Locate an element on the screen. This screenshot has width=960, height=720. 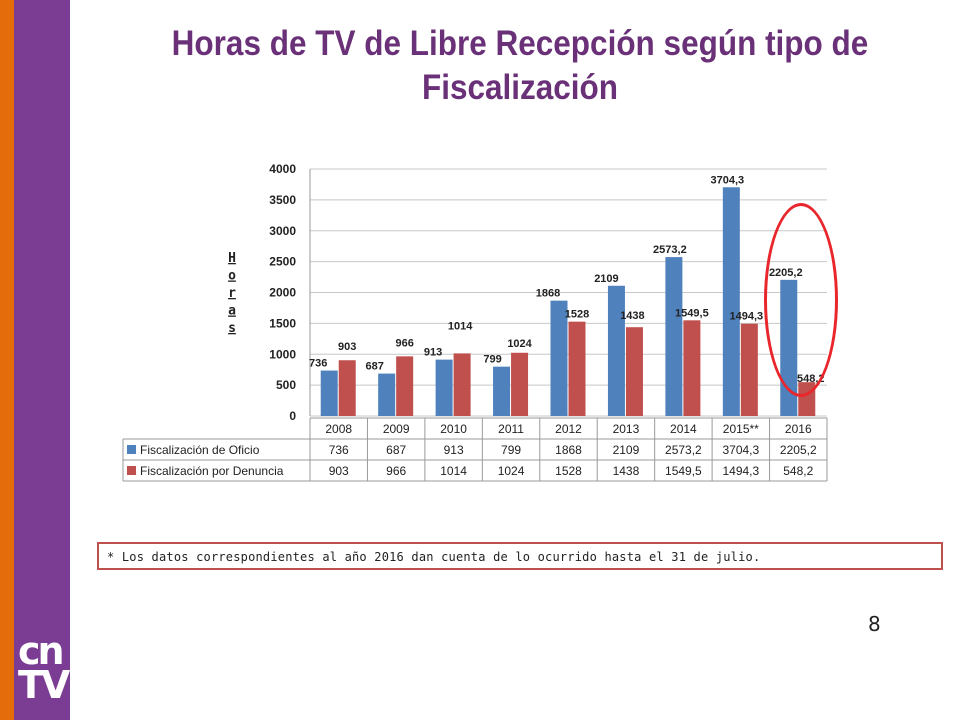
logo-line-2: TV is located at coordinates (44, 685).